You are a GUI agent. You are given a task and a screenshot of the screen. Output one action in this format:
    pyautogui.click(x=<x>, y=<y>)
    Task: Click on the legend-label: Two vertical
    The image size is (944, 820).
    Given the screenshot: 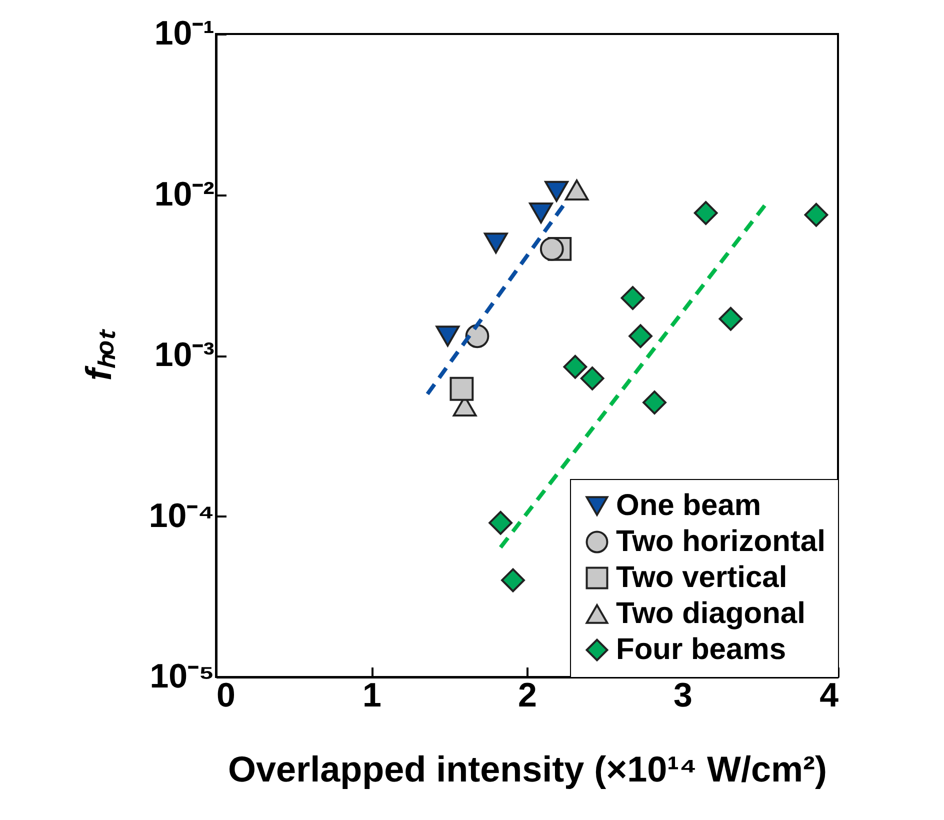 What is the action you would take?
    pyautogui.click(x=702, y=577)
    